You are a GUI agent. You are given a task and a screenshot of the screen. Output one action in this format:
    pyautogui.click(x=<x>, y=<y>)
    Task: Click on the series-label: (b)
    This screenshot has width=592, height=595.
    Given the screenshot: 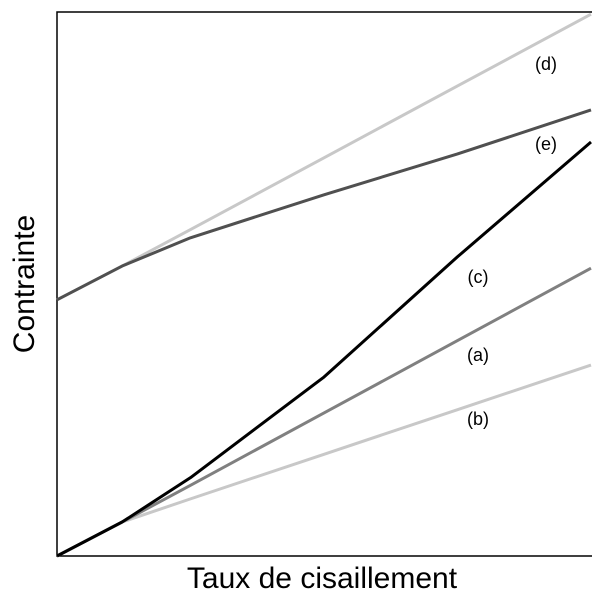 What is the action you would take?
    pyautogui.click(x=478, y=419)
    